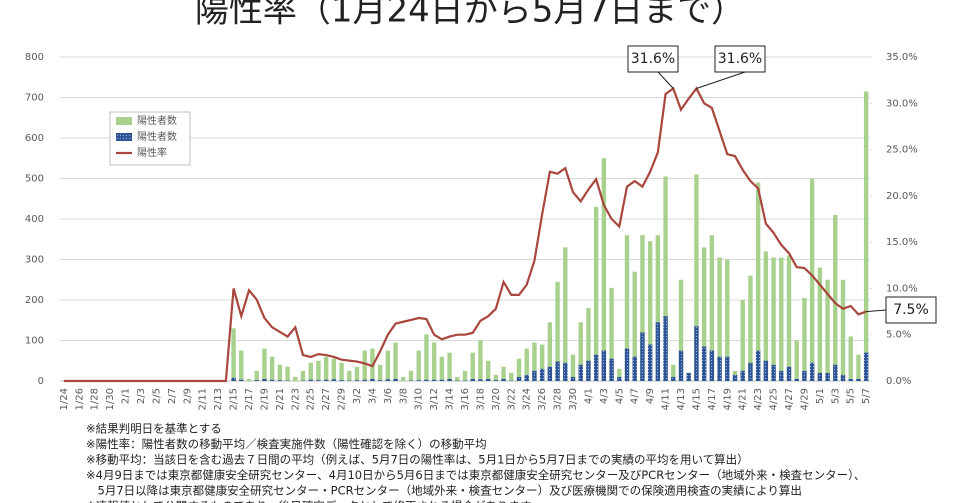 The width and height of the screenshot is (960, 503). Describe the element at coordinates (470, 15) in the screenshot. I see `chart-title: 陽性率（1月24日から5月7日まで）` at that location.